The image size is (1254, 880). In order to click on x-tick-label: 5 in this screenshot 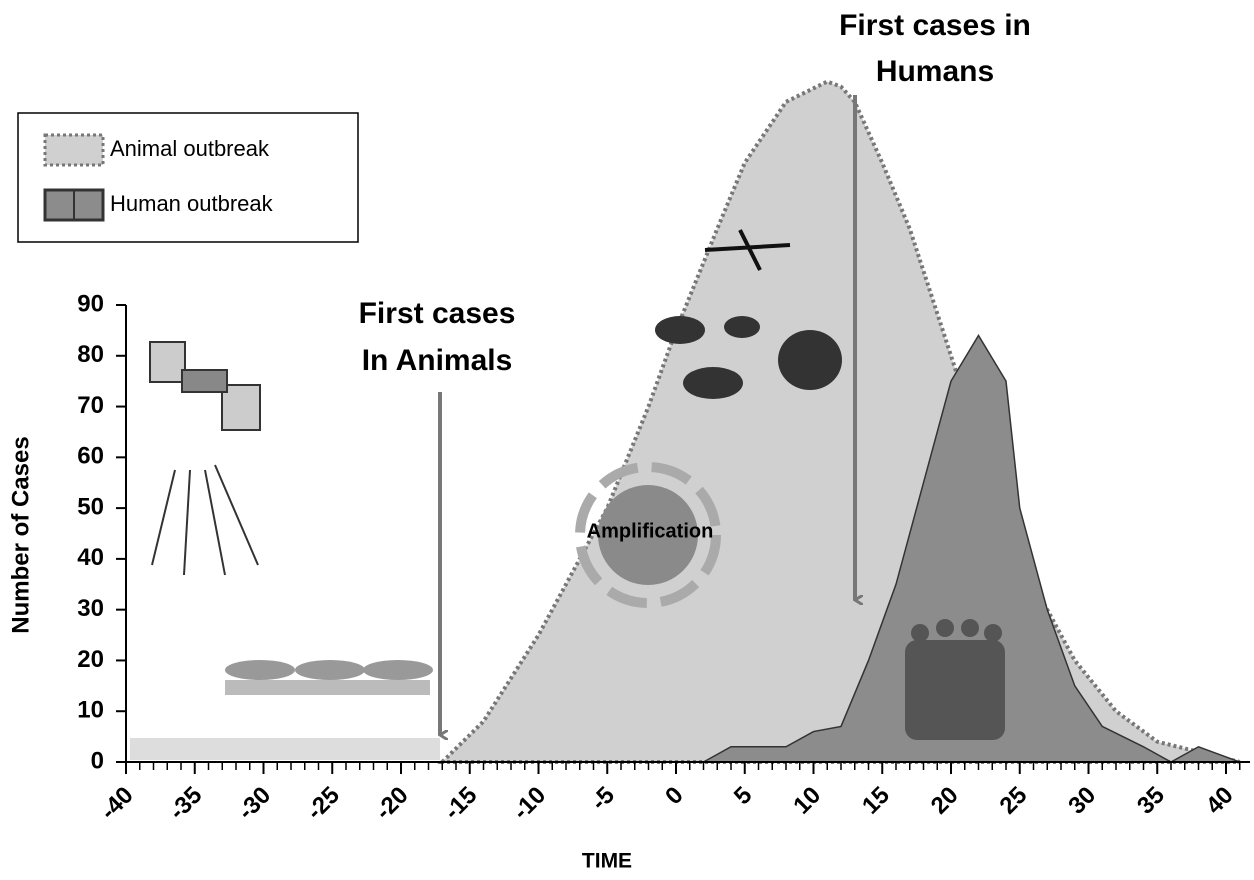, I will do `click(743, 796)`.